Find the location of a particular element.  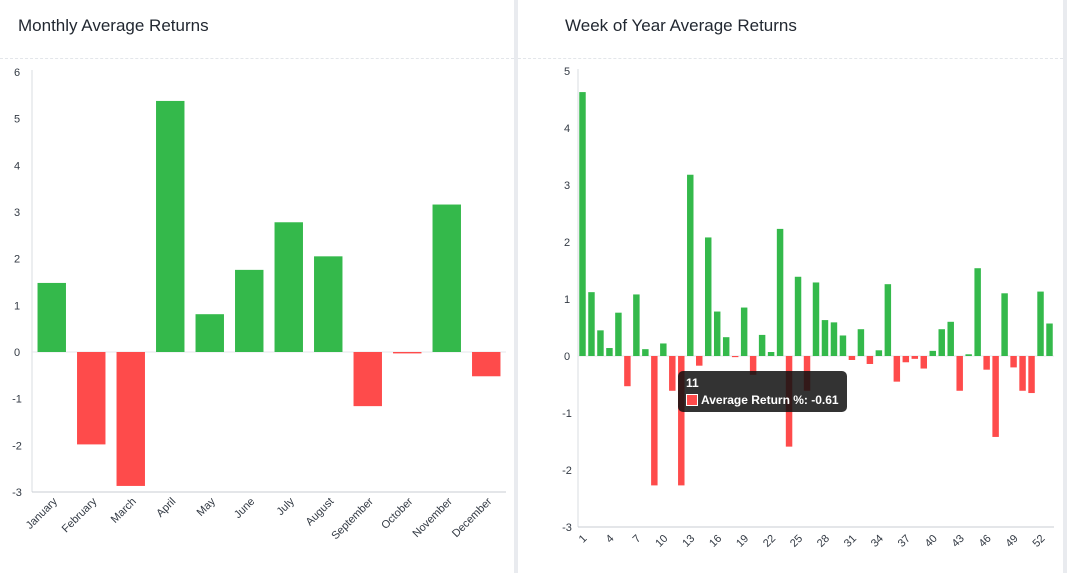

x-tick-label: May is located at coordinates (207, 507).